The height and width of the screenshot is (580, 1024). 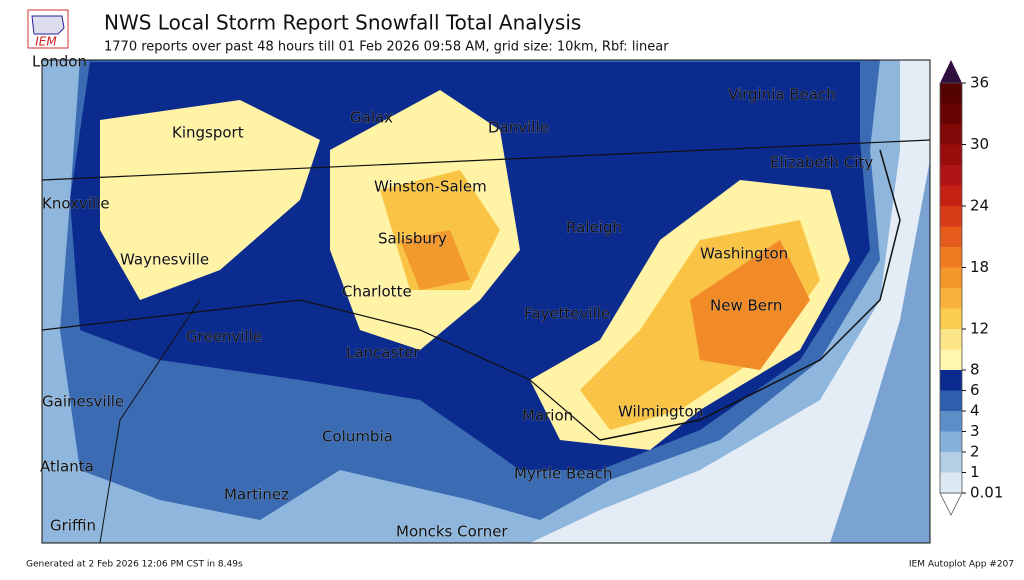 I want to click on city-label: Myrtle Beach, so click(x=563, y=474).